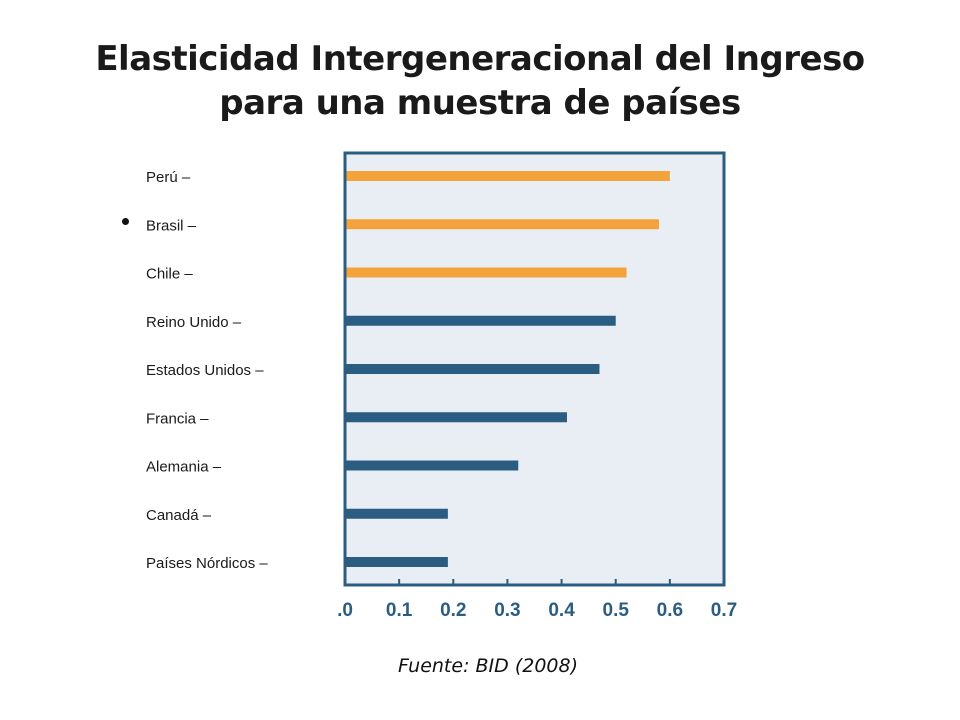  What do you see at coordinates (179, 515) in the screenshot?
I see `category-label: Canadá –` at bounding box center [179, 515].